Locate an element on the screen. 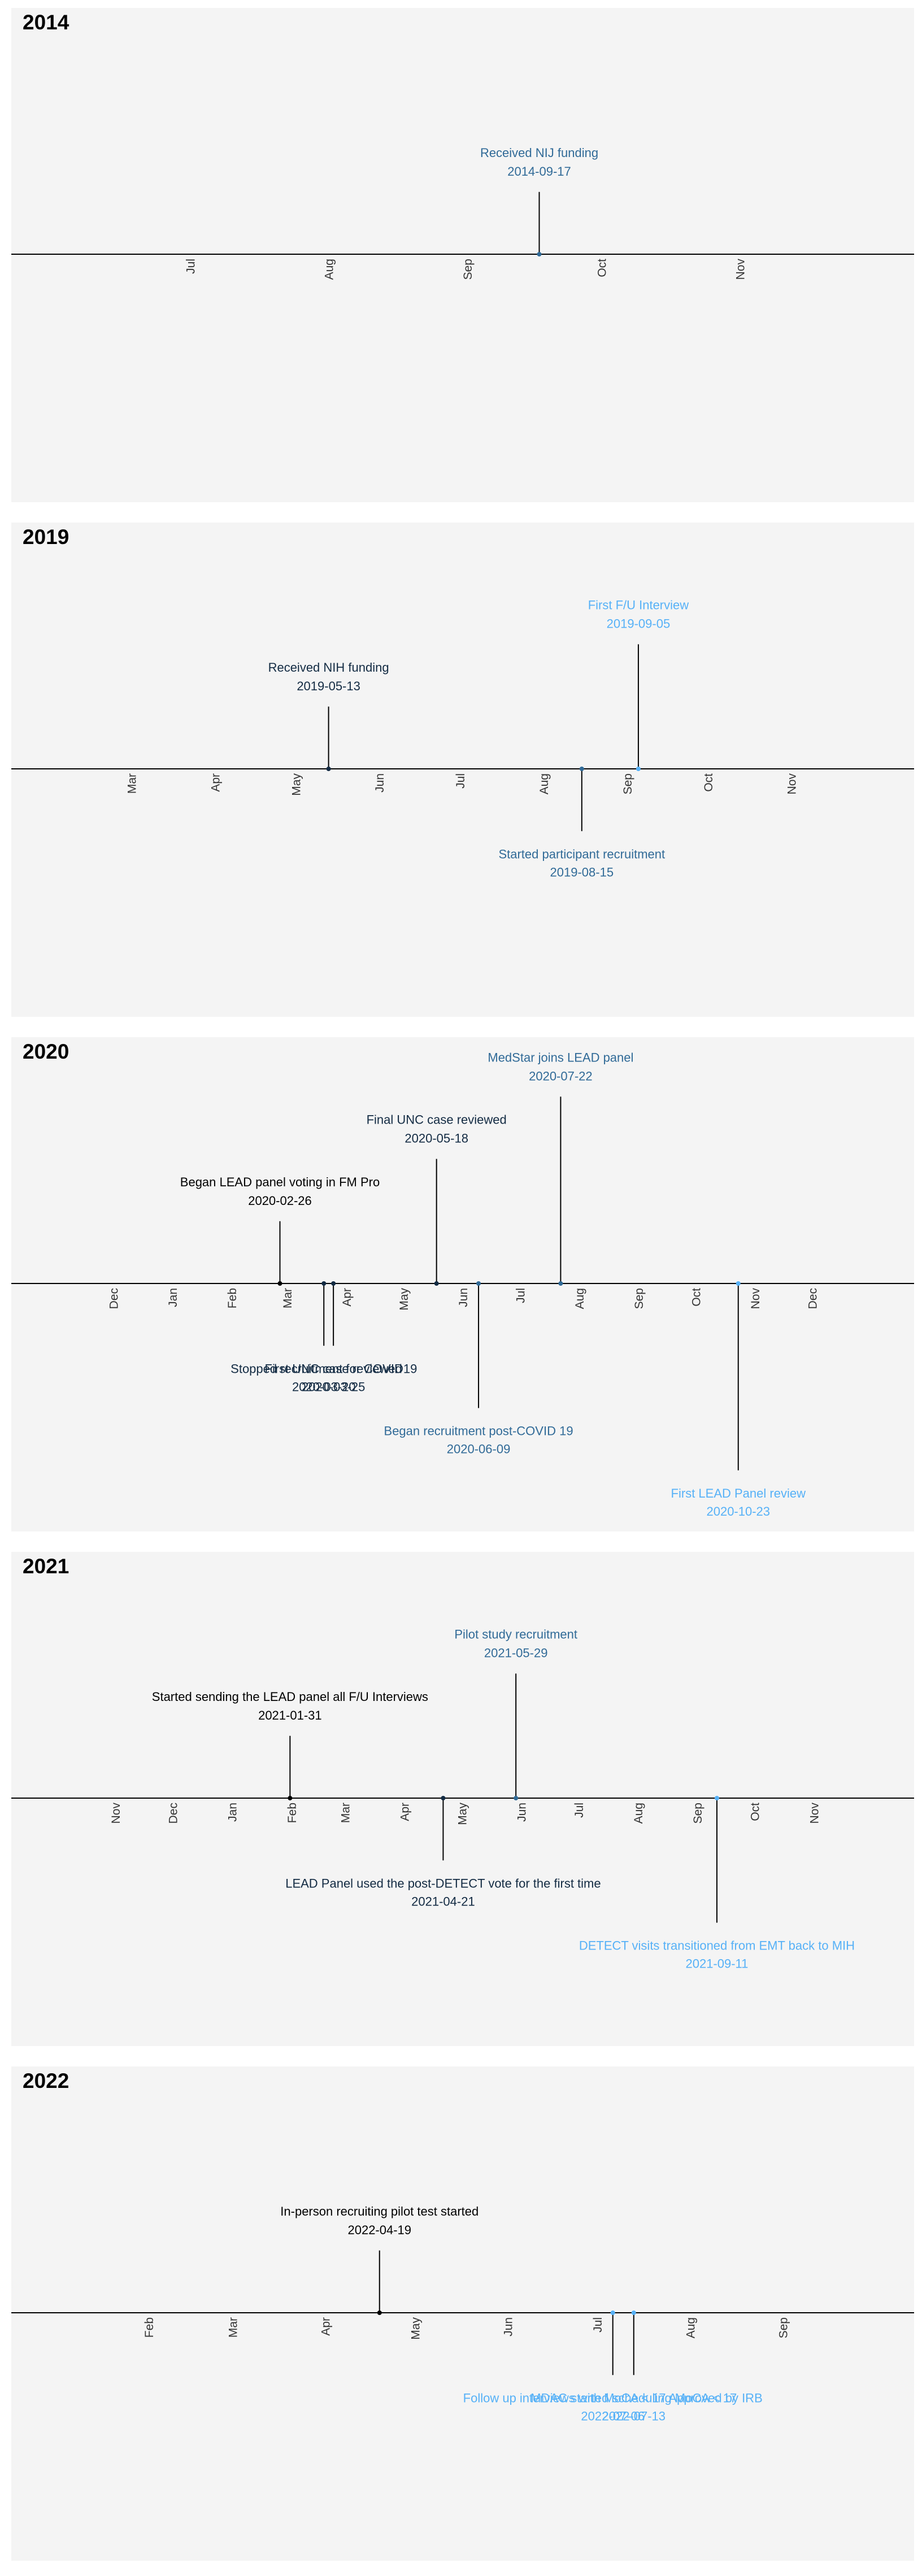 Image resolution: width=922 pixels, height=2576 pixels. event-date-label: 2020-05-18 is located at coordinates (436, 1139).